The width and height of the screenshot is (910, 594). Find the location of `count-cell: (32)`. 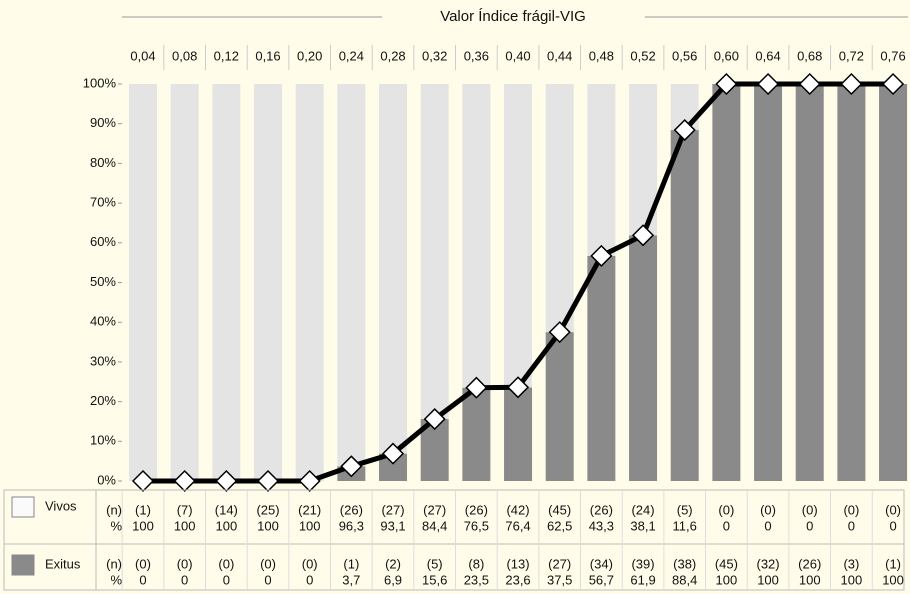

count-cell: (32) is located at coordinates (767, 563).